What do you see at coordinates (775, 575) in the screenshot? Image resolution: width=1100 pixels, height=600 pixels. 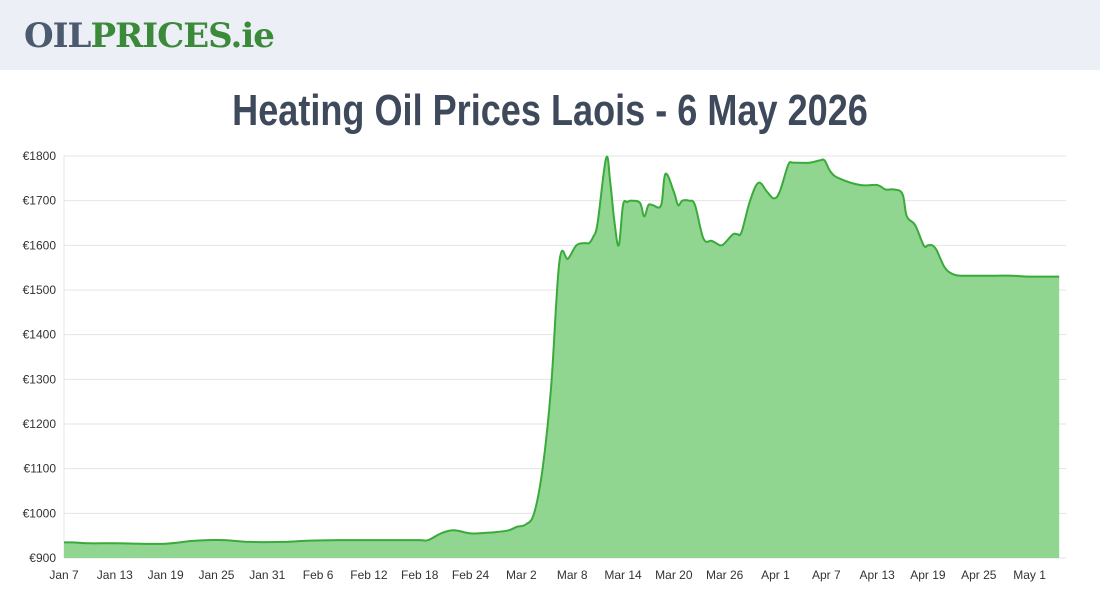 I see `x-tick-label: Apr 1` at bounding box center [775, 575].